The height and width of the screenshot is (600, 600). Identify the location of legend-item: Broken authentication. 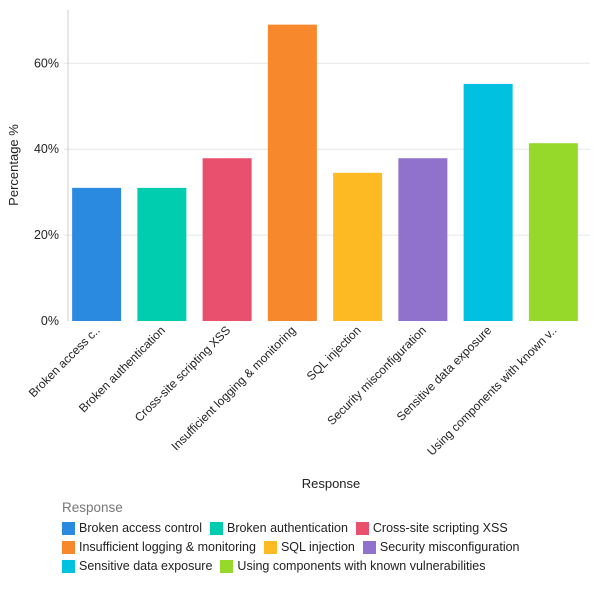
(278, 528).